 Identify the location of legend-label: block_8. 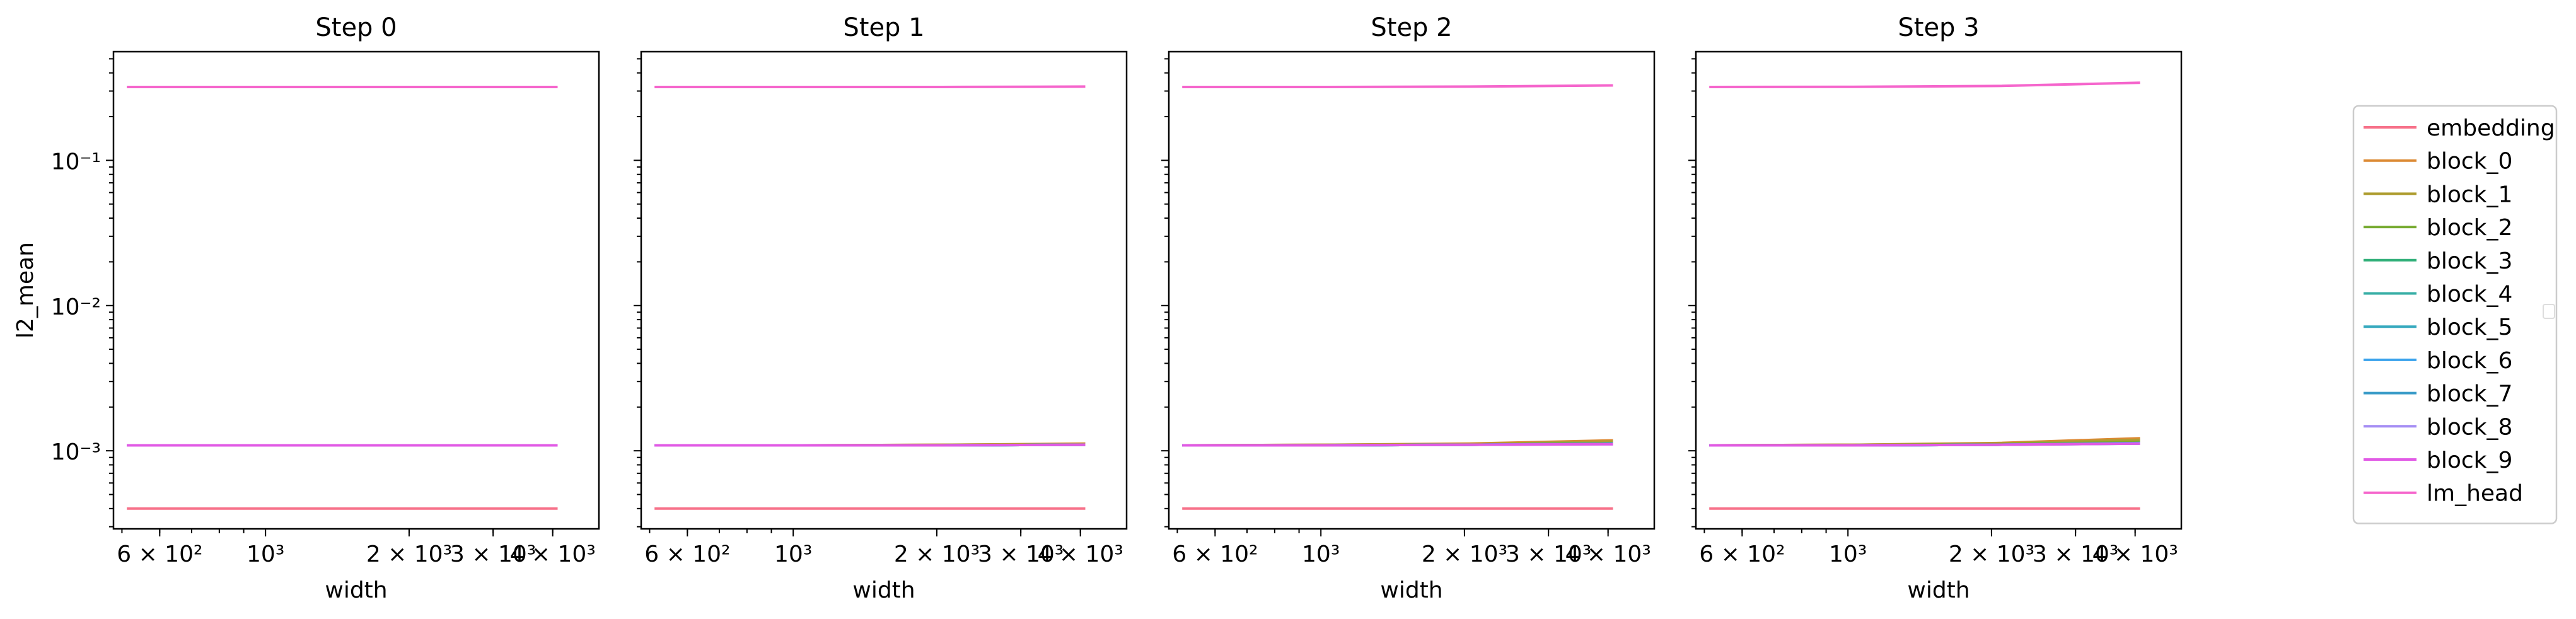
(2469, 427).